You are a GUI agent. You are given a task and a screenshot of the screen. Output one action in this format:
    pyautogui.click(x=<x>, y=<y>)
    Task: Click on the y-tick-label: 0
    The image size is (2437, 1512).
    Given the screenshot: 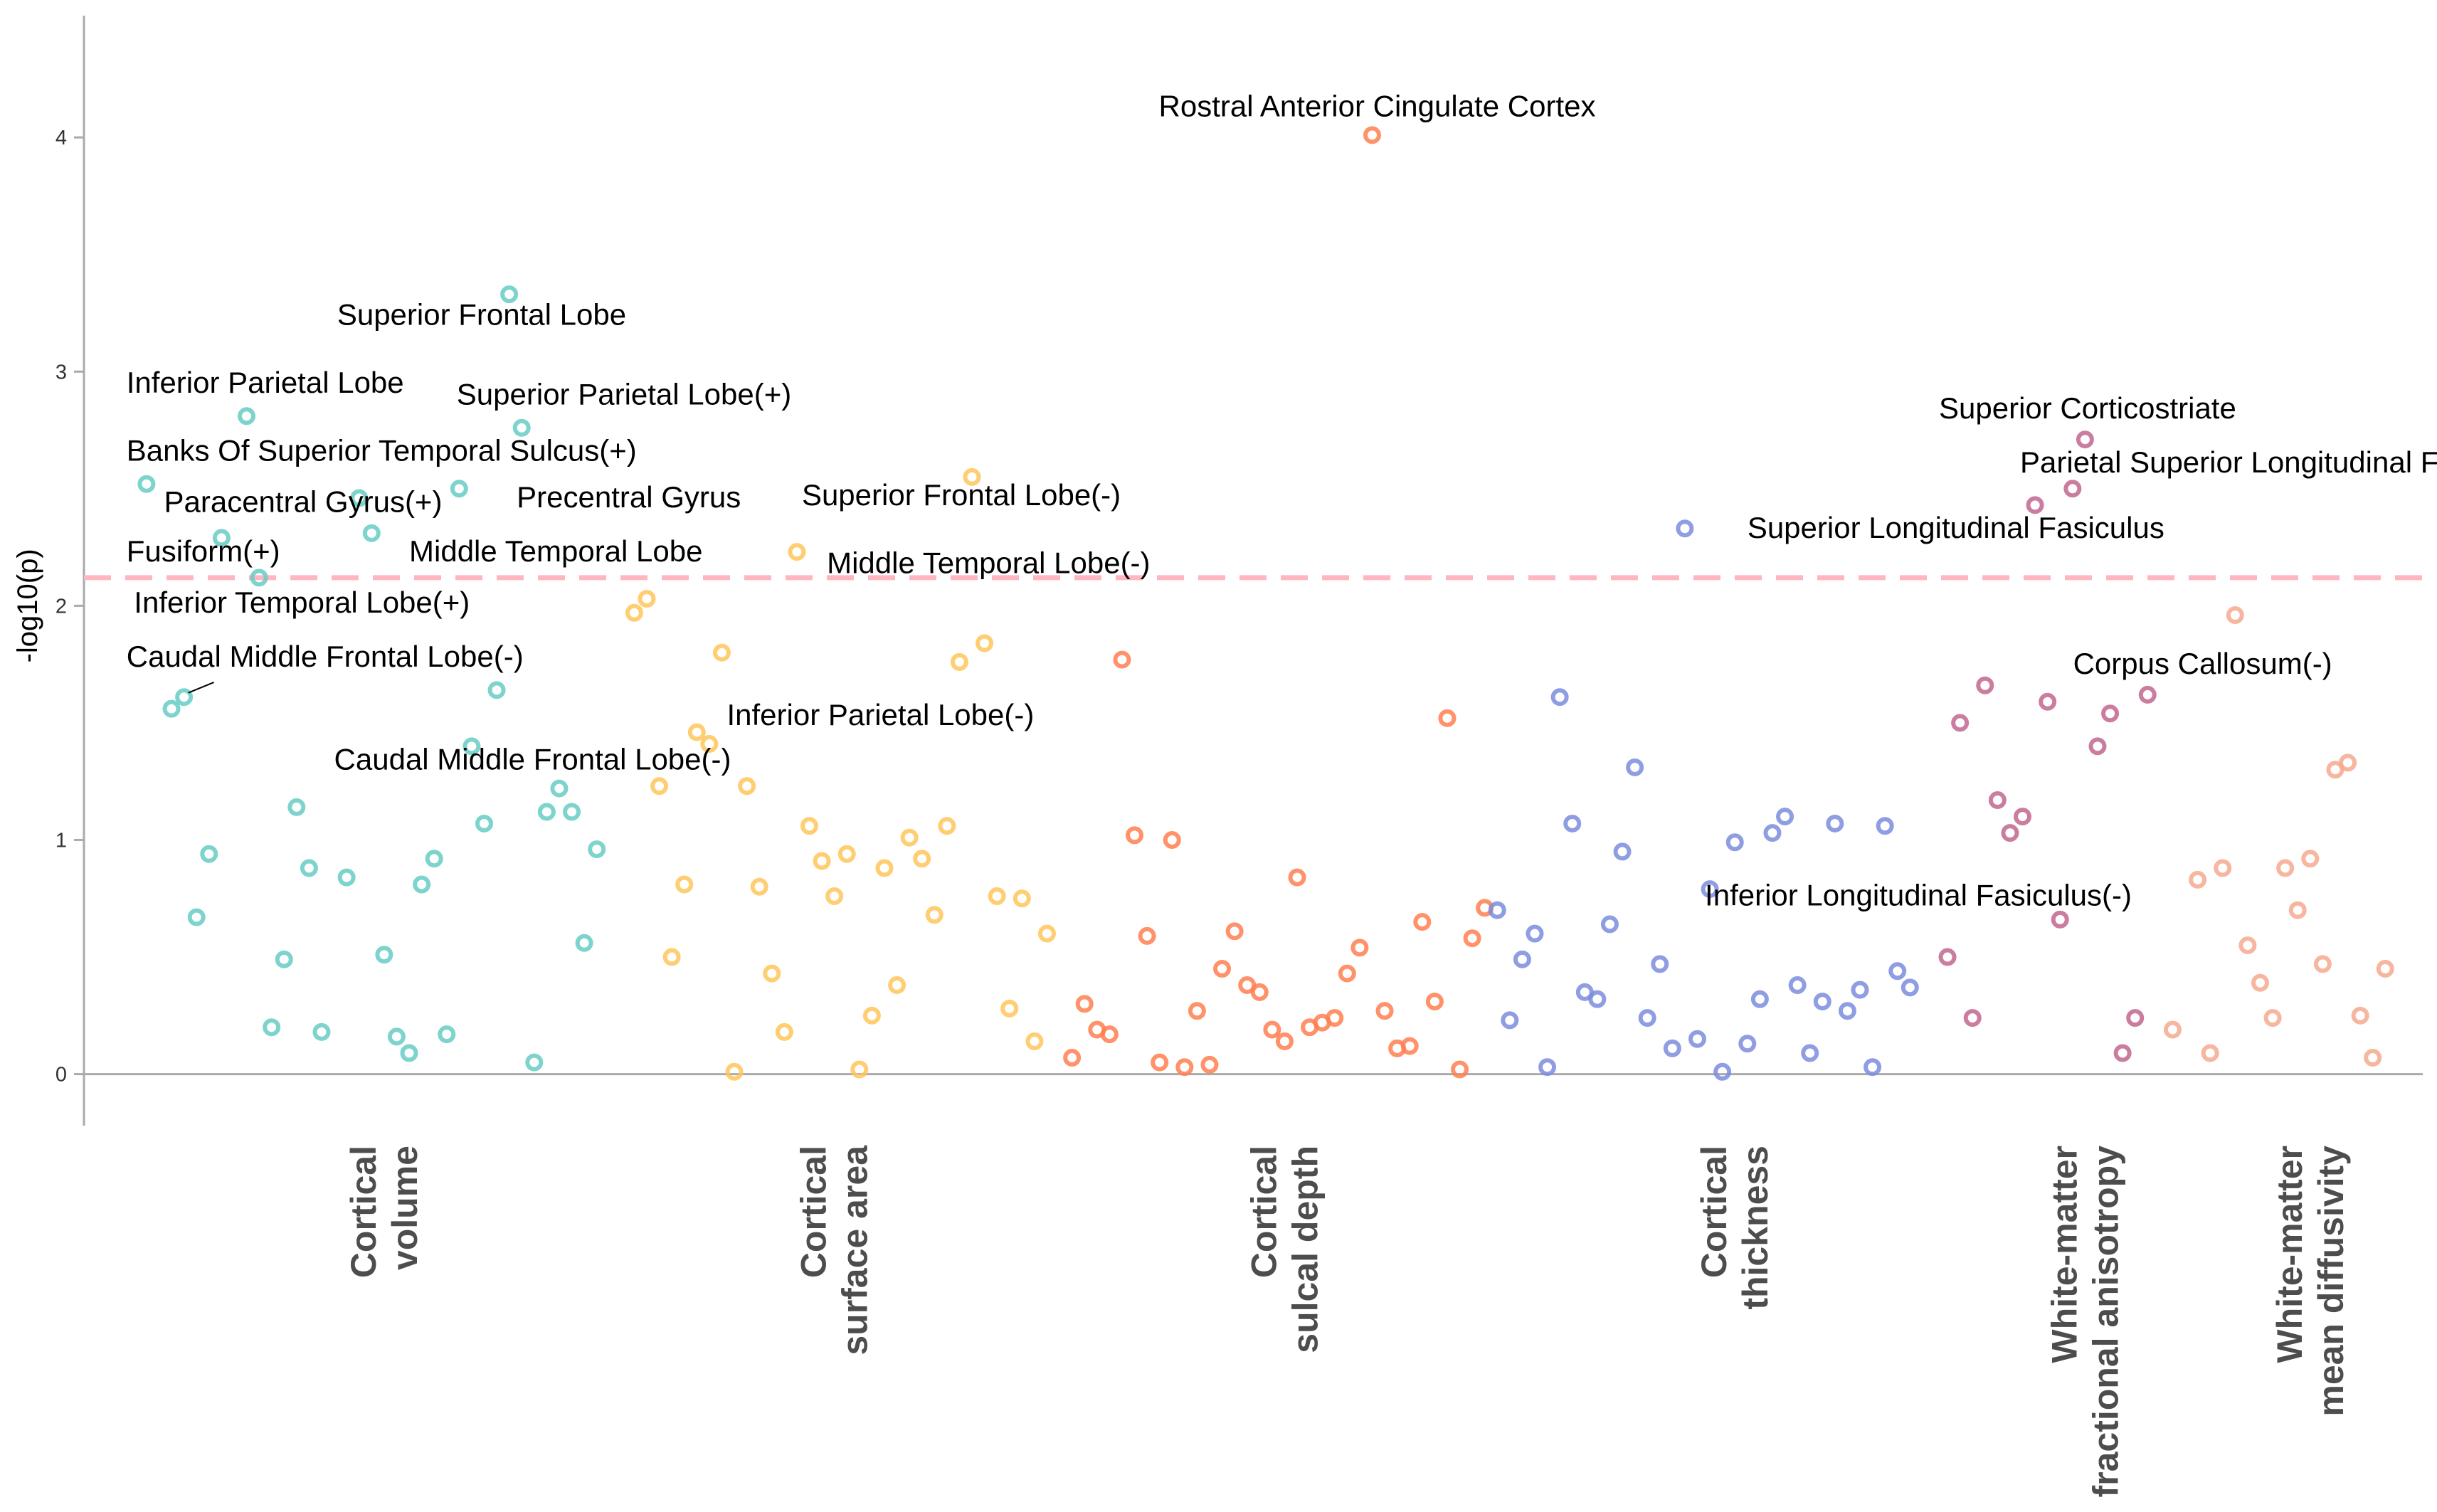 What is the action you would take?
    pyautogui.click(x=61, y=1075)
    